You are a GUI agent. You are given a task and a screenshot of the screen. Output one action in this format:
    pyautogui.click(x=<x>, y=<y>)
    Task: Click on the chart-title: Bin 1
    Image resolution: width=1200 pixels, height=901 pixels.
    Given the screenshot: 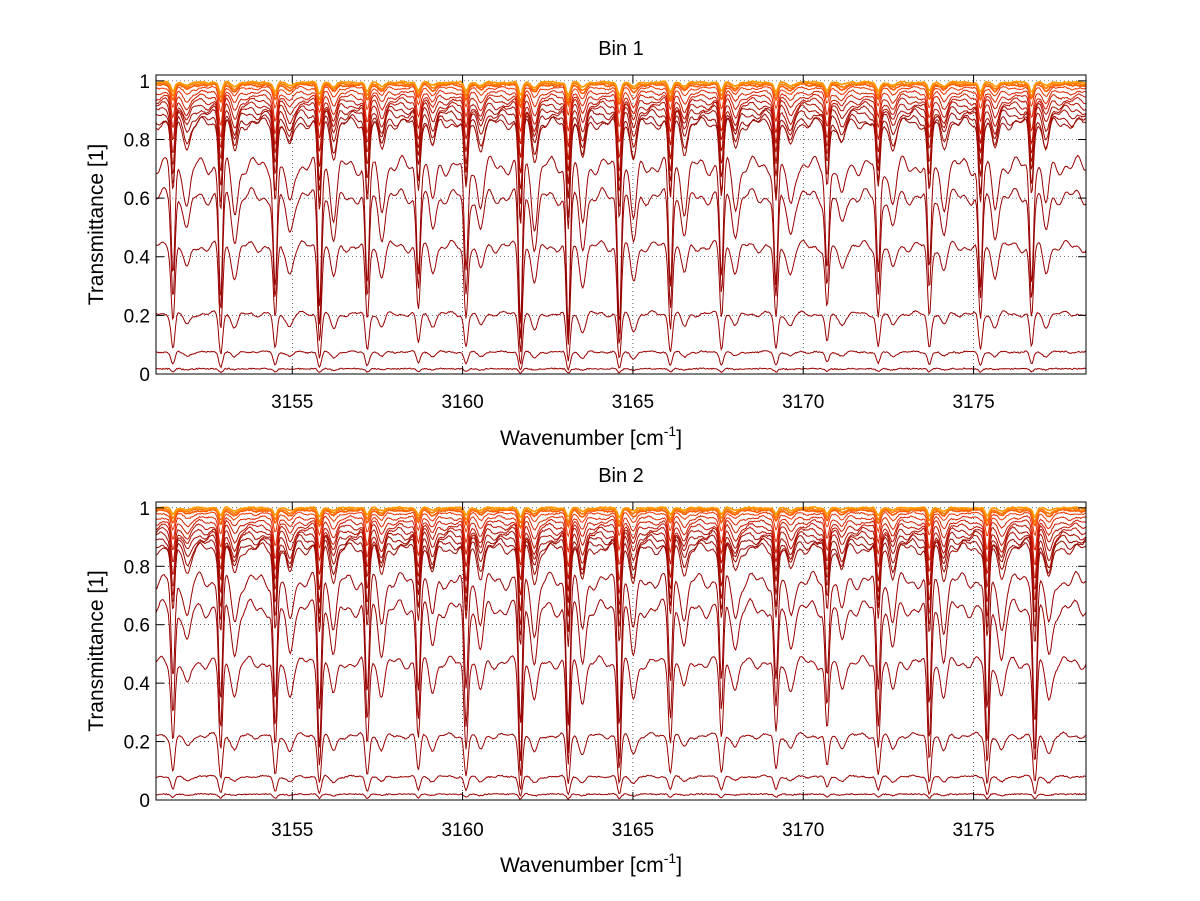 What is the action you would take?
    pyautogui.click(x=621, y=49)
    